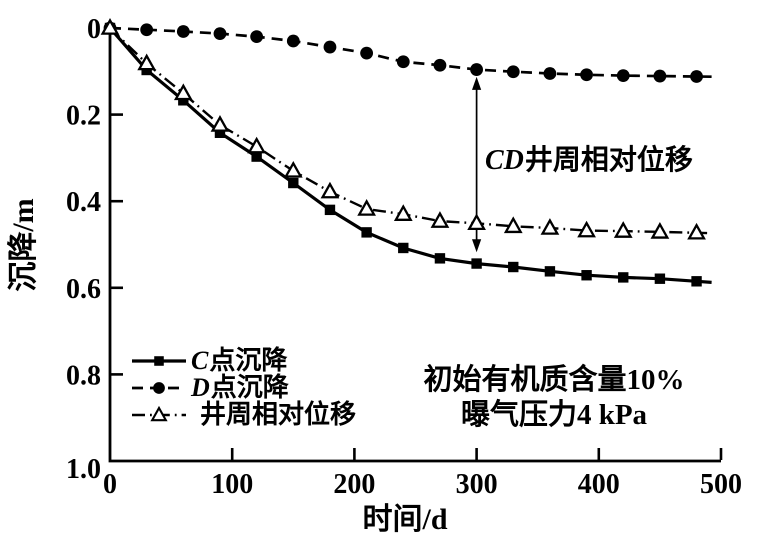  What do you see at coordinates (354, 484) in the screenshot?
I see `x-tick-label: 200` at bounding box center [354, 484].